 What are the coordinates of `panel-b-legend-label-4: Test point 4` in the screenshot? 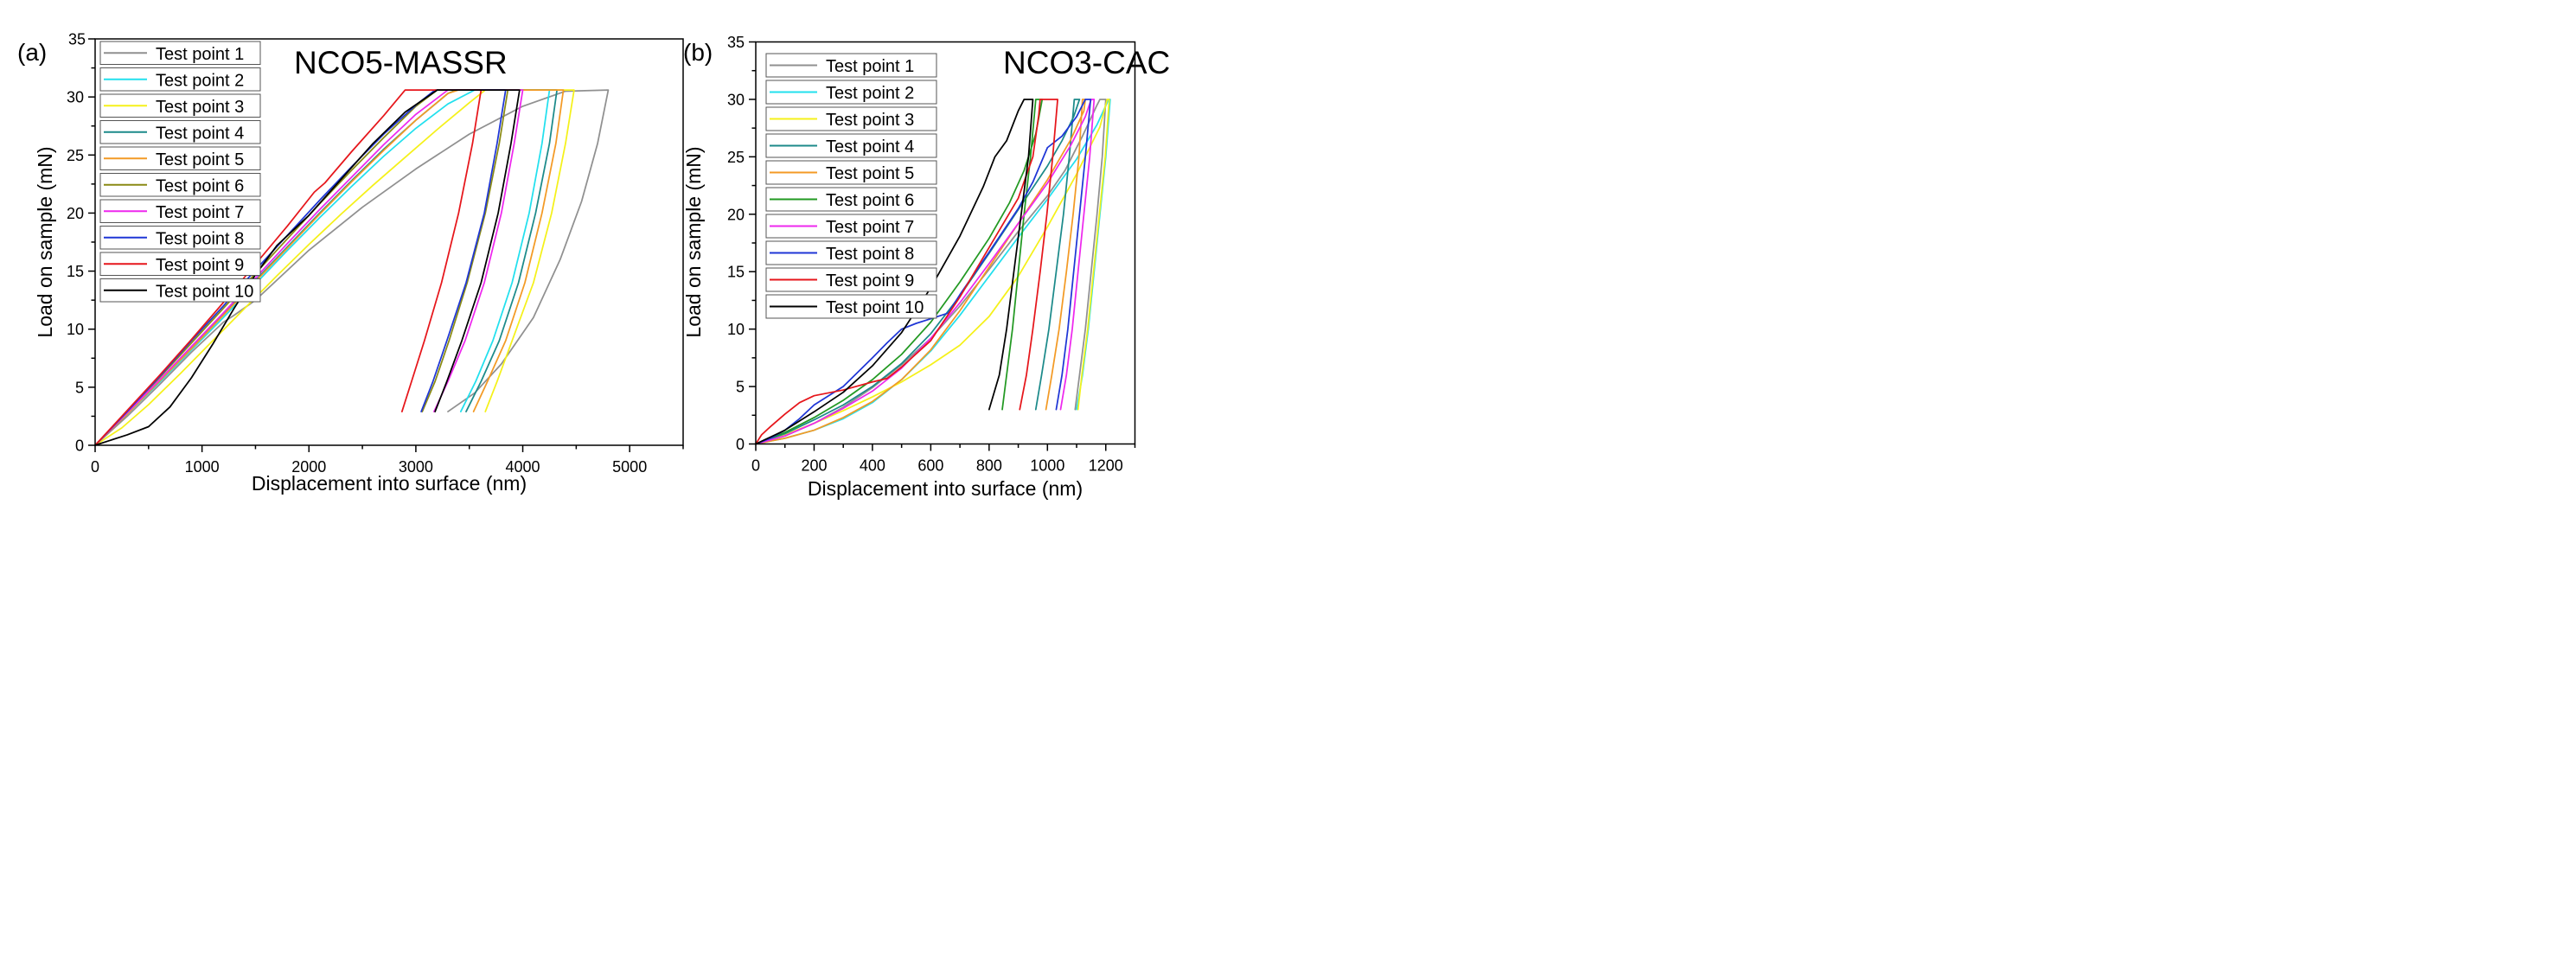 It's located at (870, 147).